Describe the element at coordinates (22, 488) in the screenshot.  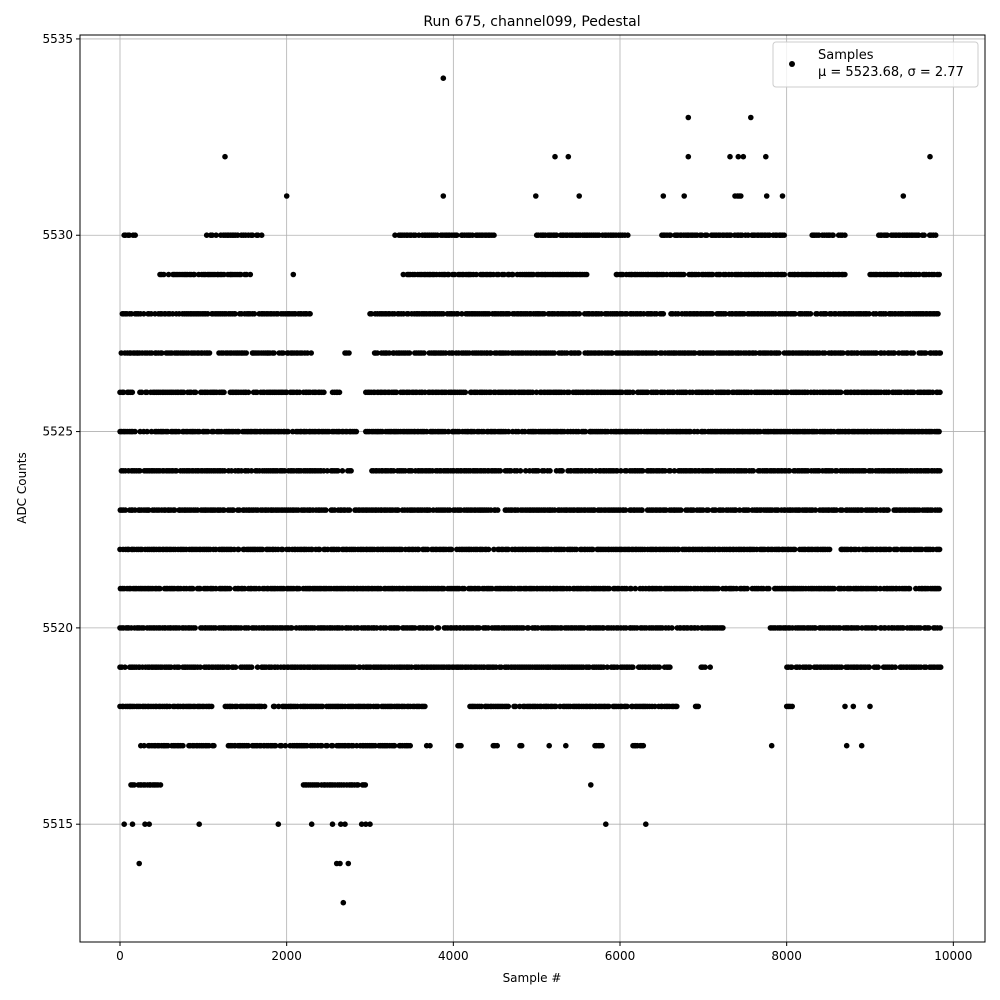
I see `y-axis-label: ADC Counts` at that location.